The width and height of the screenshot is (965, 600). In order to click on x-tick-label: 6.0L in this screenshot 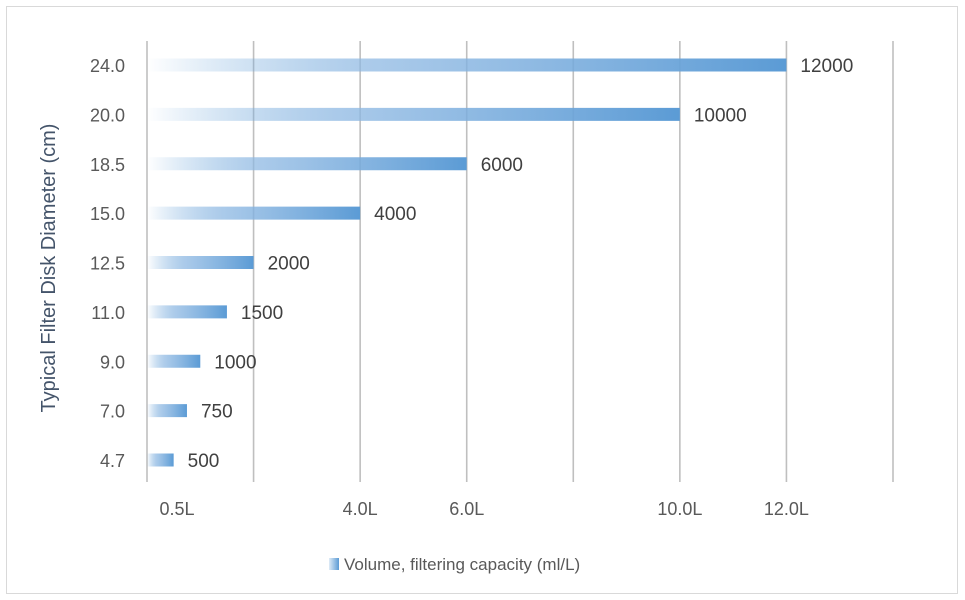, I will do `click(466, 509)`.